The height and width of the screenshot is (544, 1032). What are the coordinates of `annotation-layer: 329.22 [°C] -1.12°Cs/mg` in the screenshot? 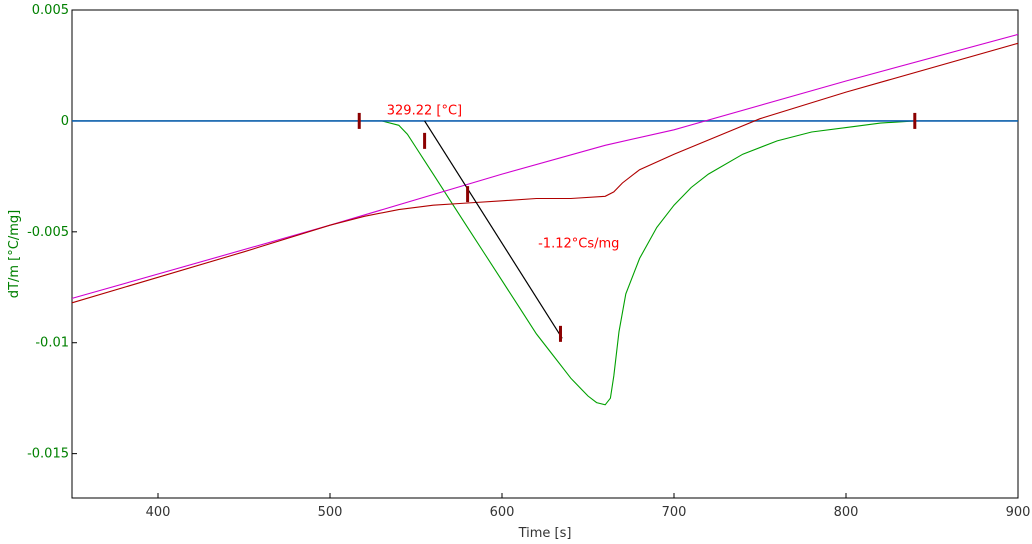 It's located at (503, 177).